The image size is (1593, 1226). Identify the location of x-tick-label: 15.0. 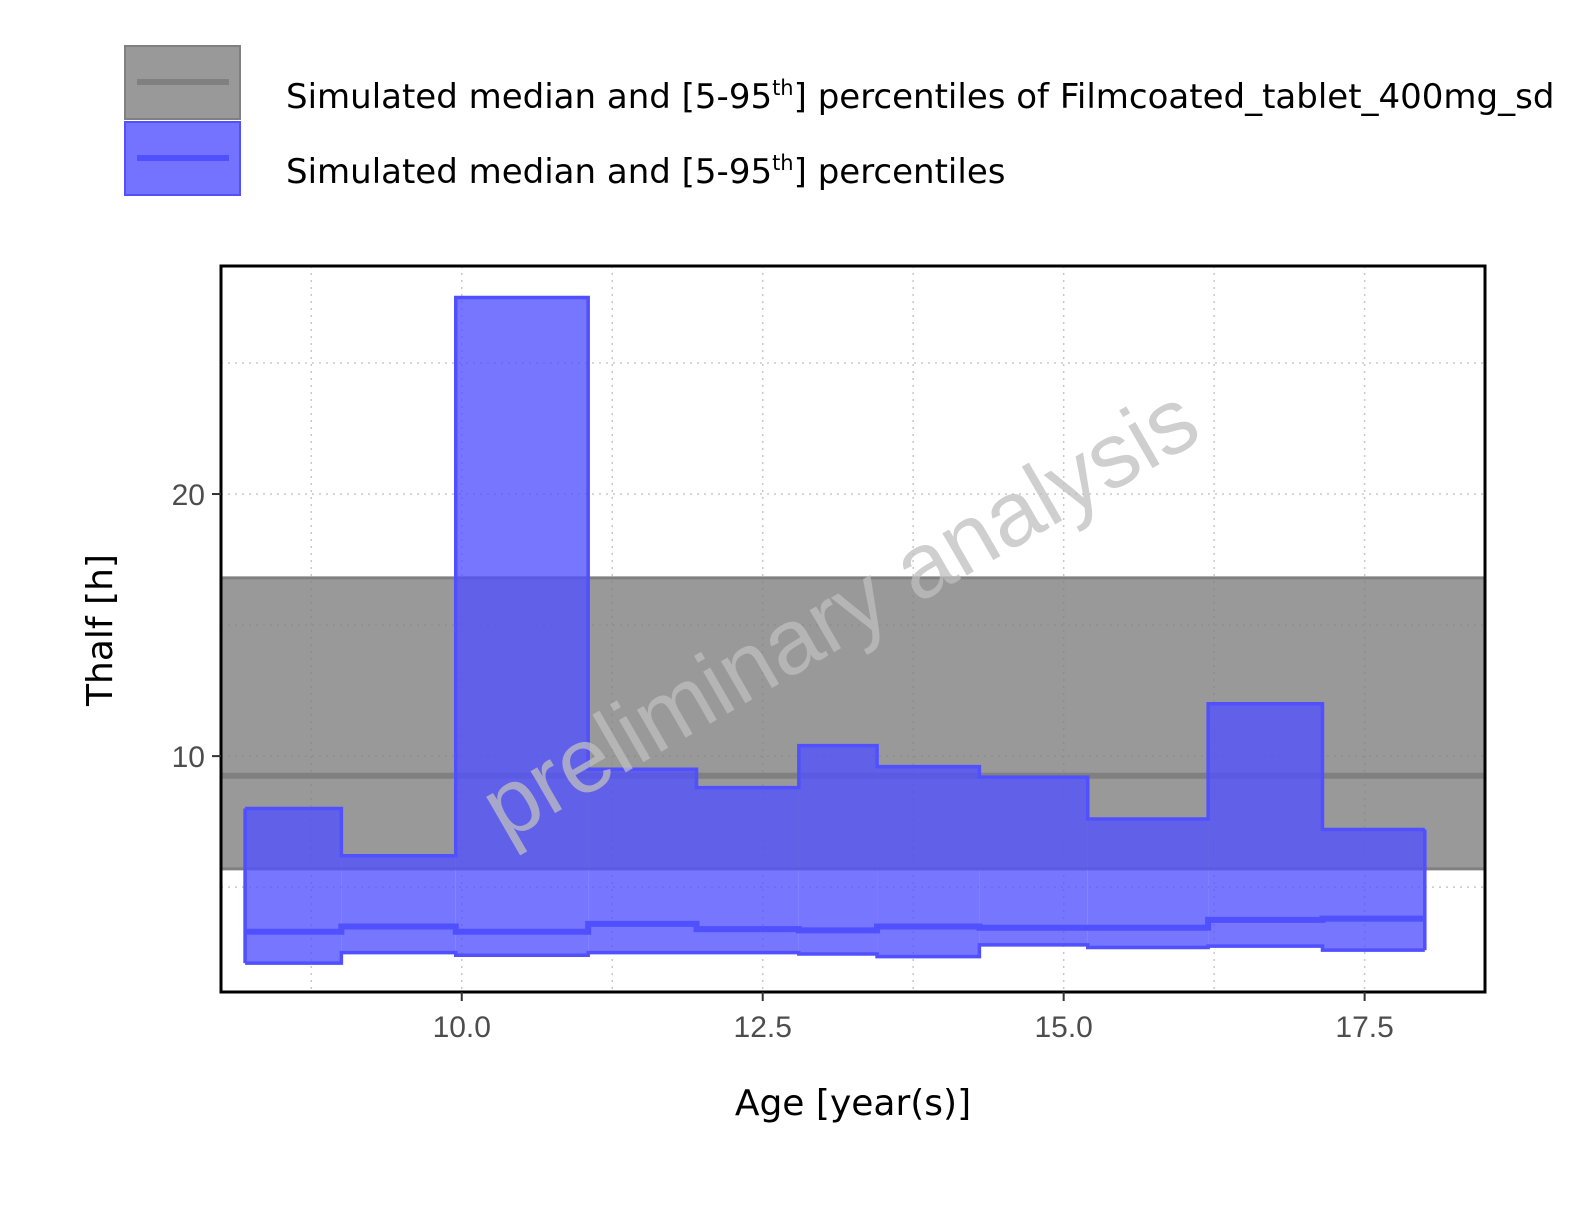
(1063, 1027).